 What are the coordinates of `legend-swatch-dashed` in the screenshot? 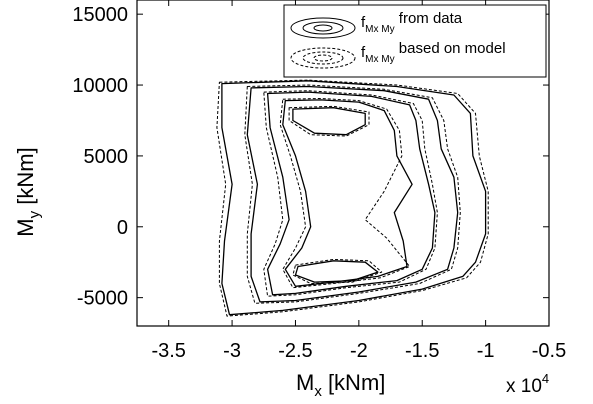 It's located at (323, 58).